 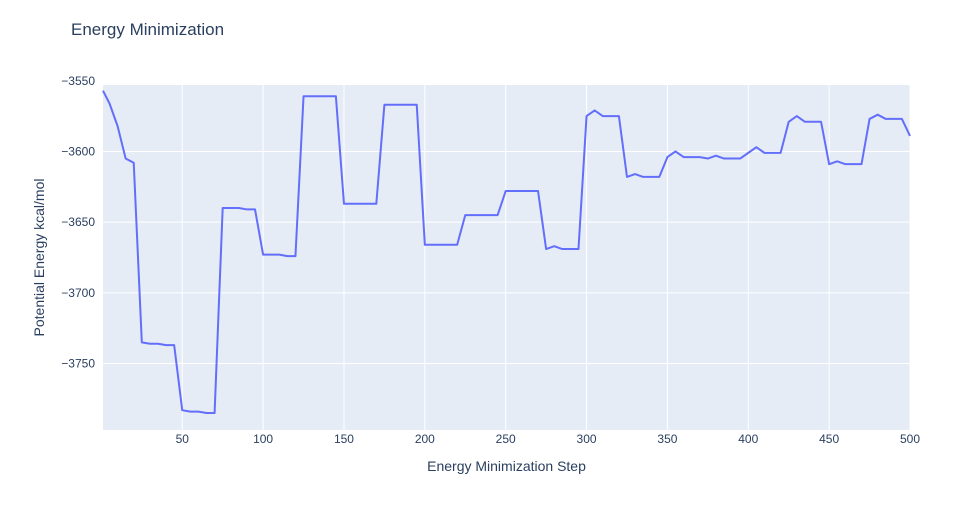 What do you see at coordinates (78, 364) in the screenshot?
I see `y-tick-label: −3750` at bounding box center [78, 364].